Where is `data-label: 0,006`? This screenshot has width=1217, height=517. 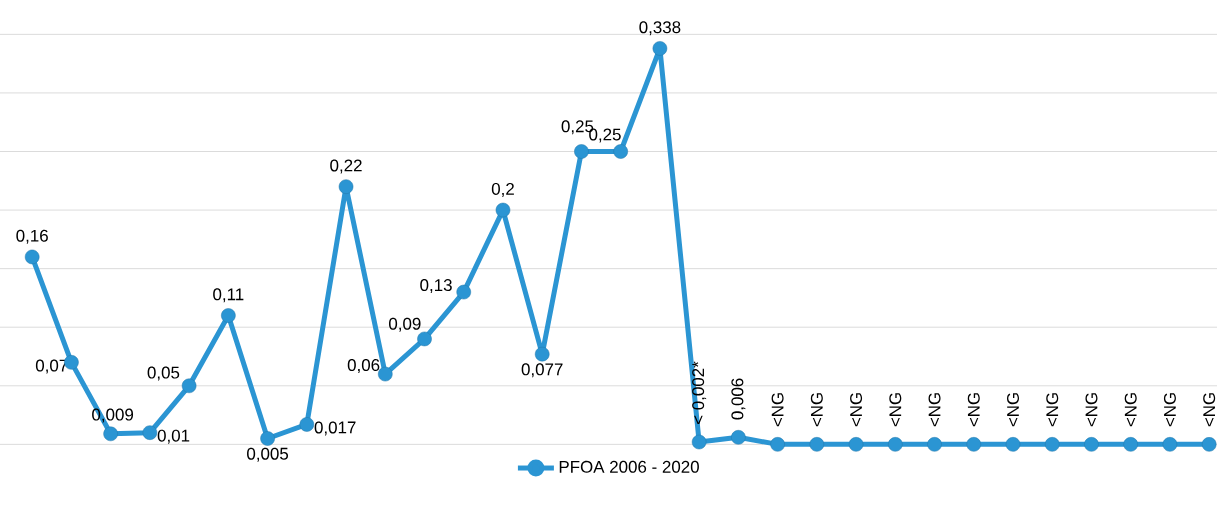
data-label: 0,006 is located at coordinates (738, 399).